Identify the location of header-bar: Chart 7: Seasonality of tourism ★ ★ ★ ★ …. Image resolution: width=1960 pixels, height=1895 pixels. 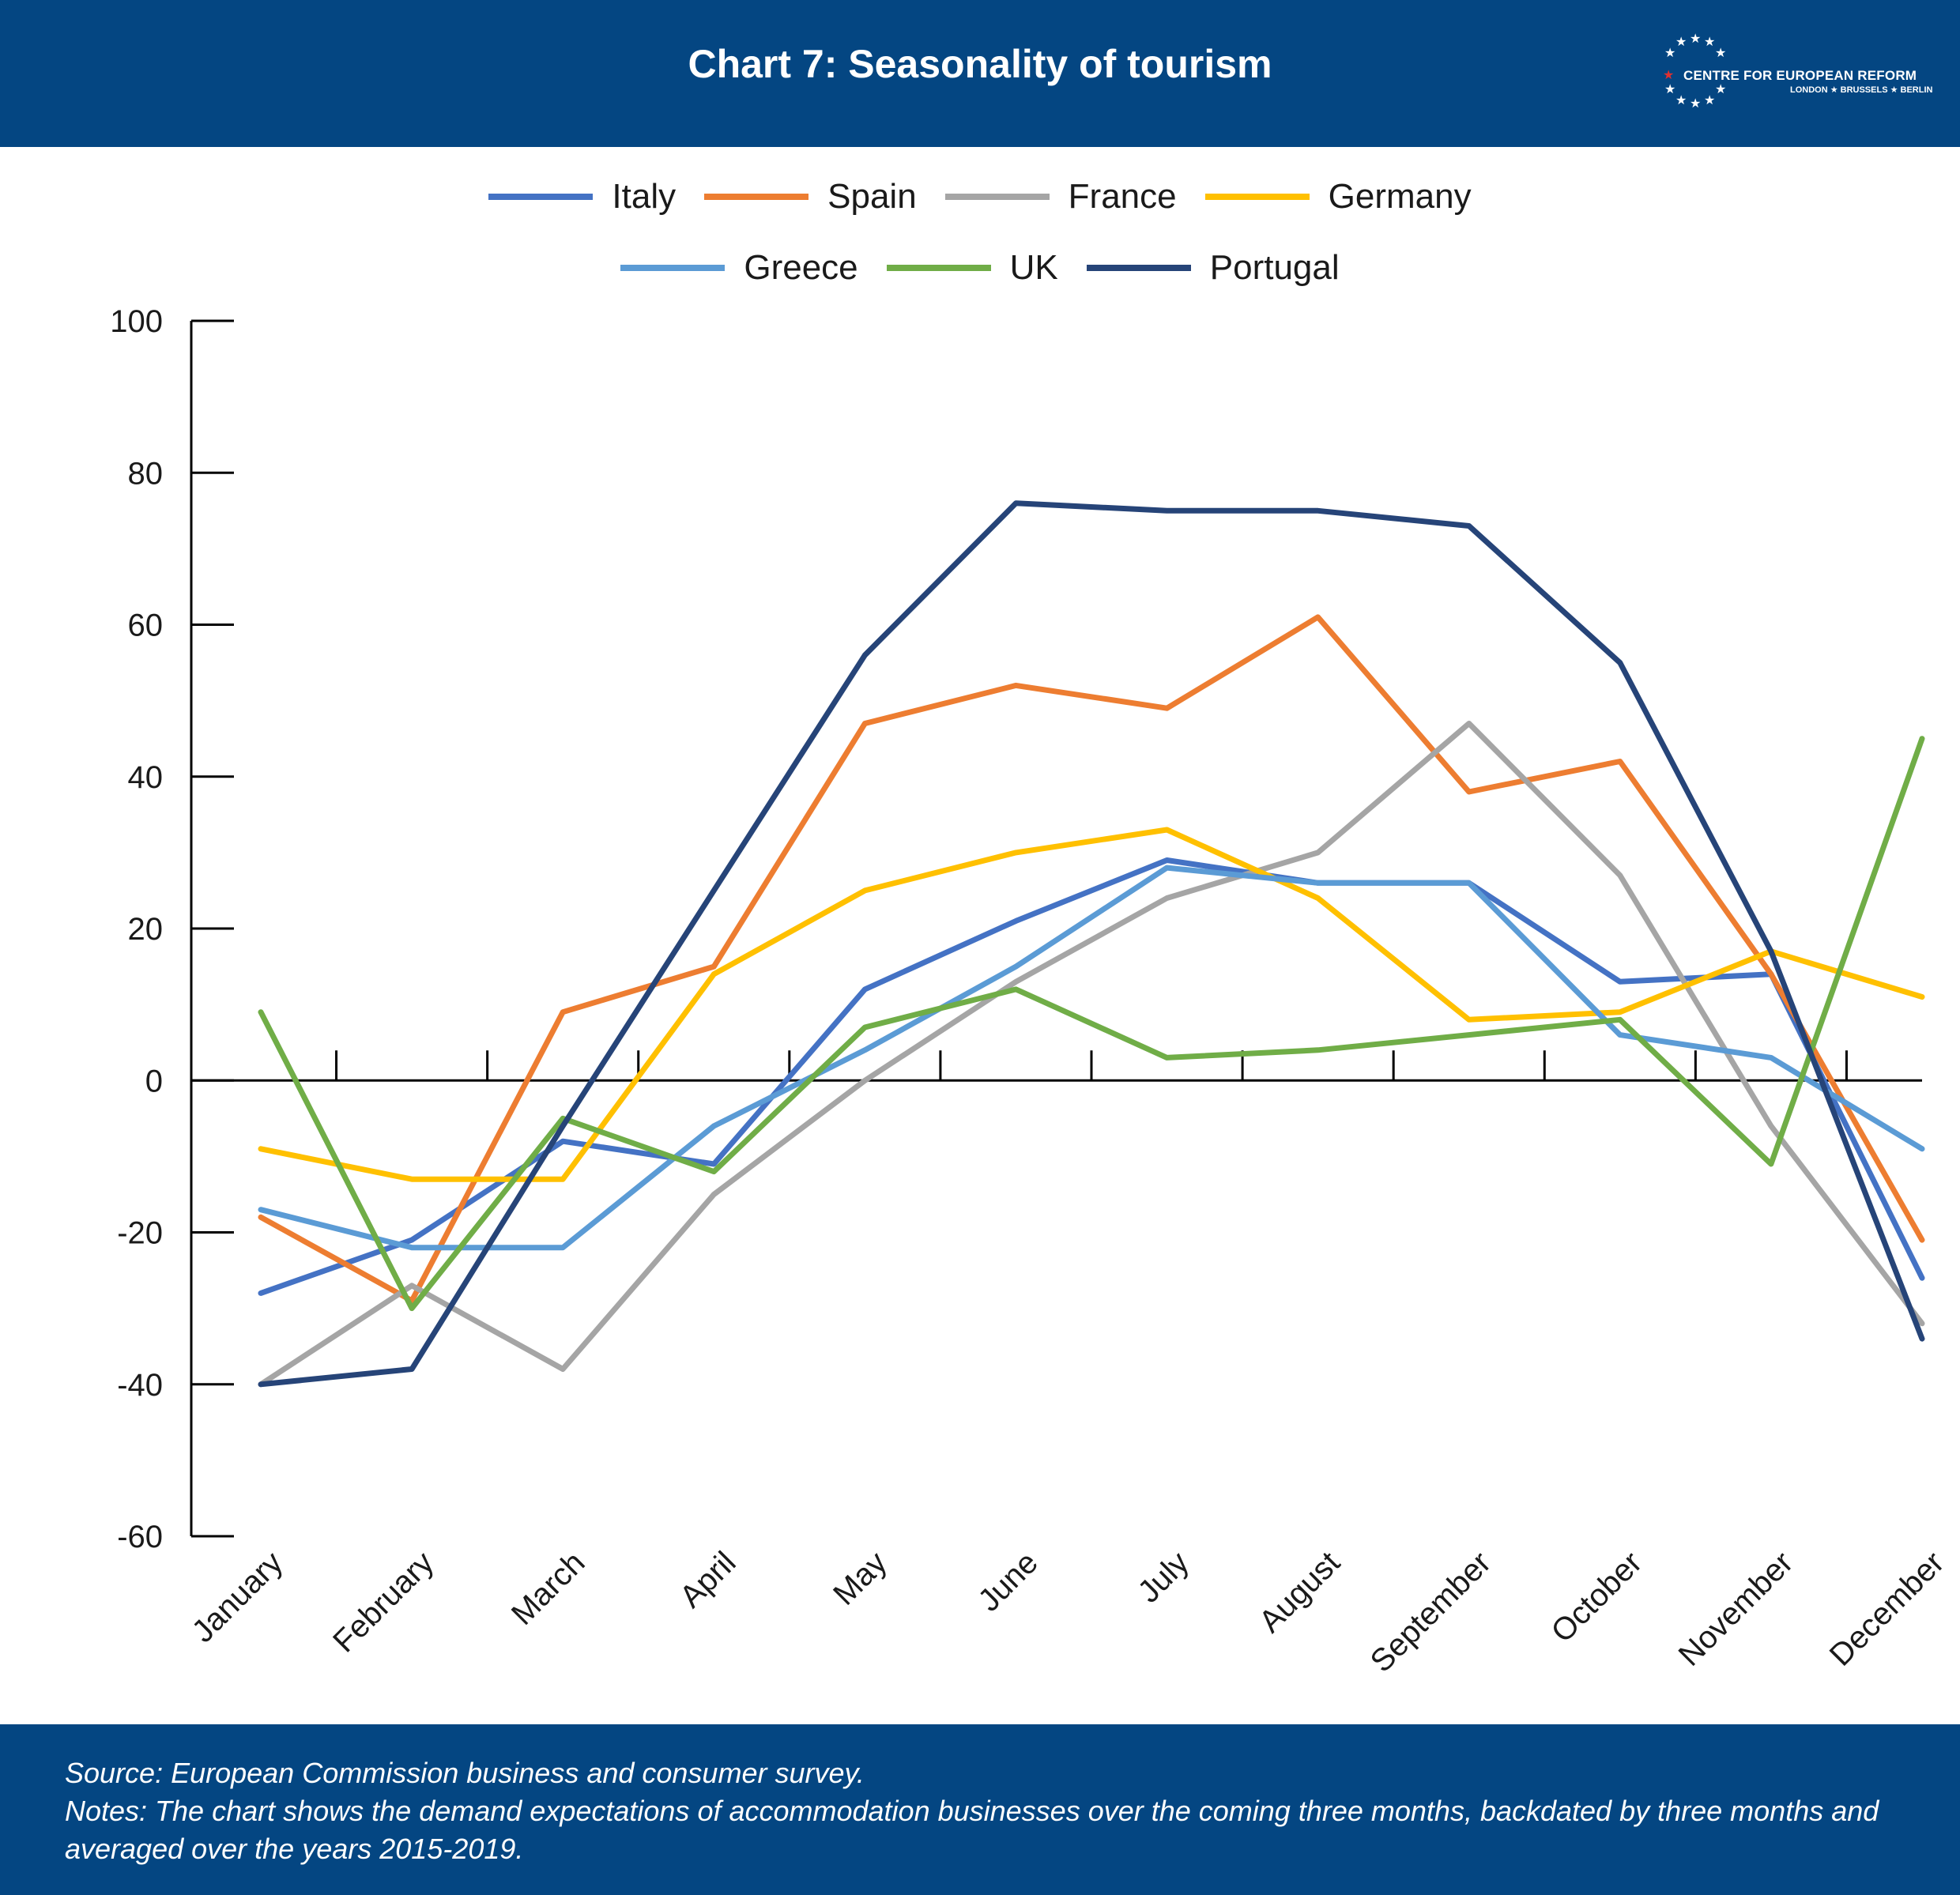
(980, 73).